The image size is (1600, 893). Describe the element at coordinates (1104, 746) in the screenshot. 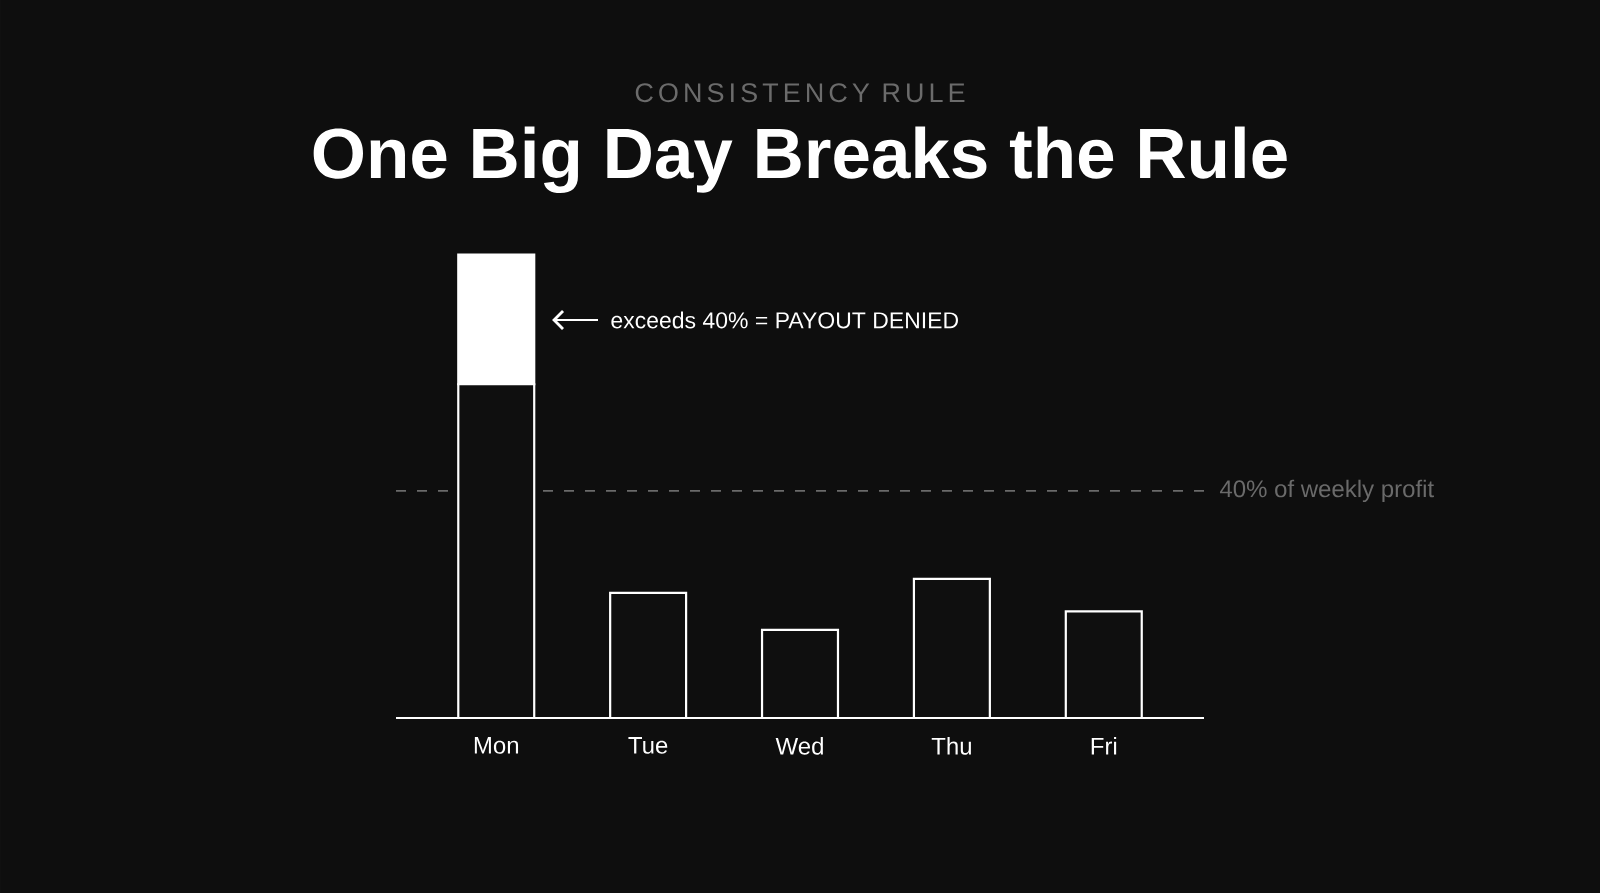

I see `x-tick-label: Fri` at that location.